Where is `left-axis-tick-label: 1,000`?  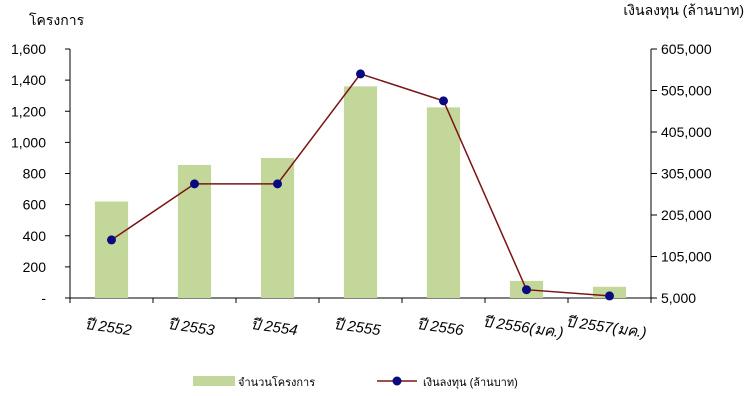
left-axis-tick-label: 1,000 is located at coordinates (28, 142).